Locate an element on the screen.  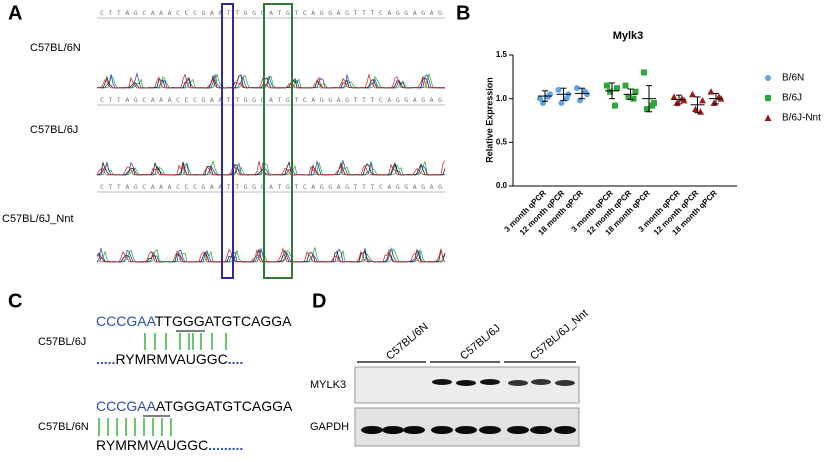
lane-label: C57BL/6J_Nnt is located at coordinates (559, 334).